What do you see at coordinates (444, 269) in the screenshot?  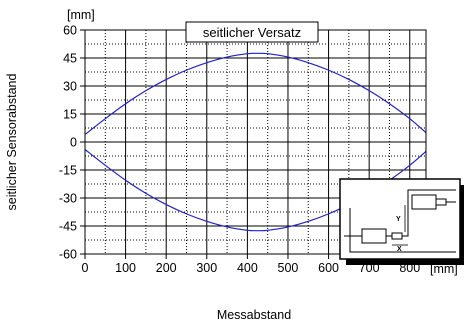 I see `x-unit-label: [mm]` at bounding box center [444, 269].